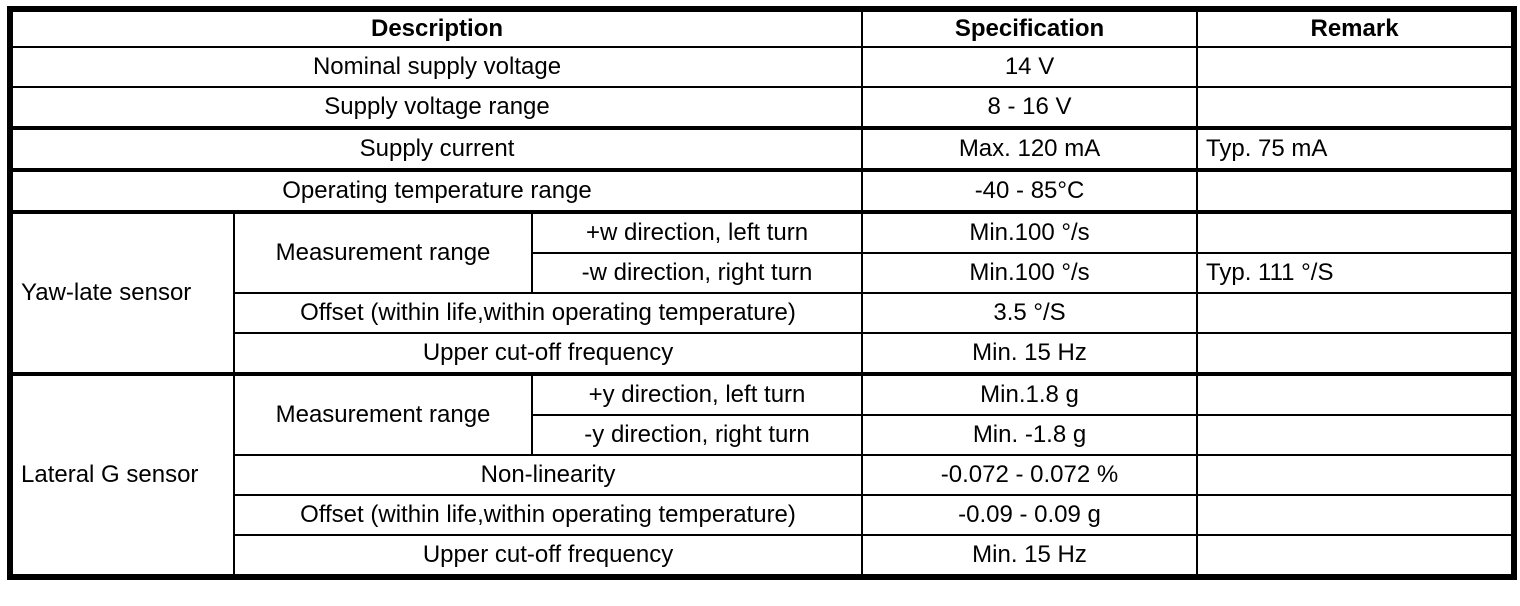 Image resolution: width=1520 pixels, height=606 pixels. I want to click on table-row: Supply voltage range 8 - 16 V, so click(762, 108).